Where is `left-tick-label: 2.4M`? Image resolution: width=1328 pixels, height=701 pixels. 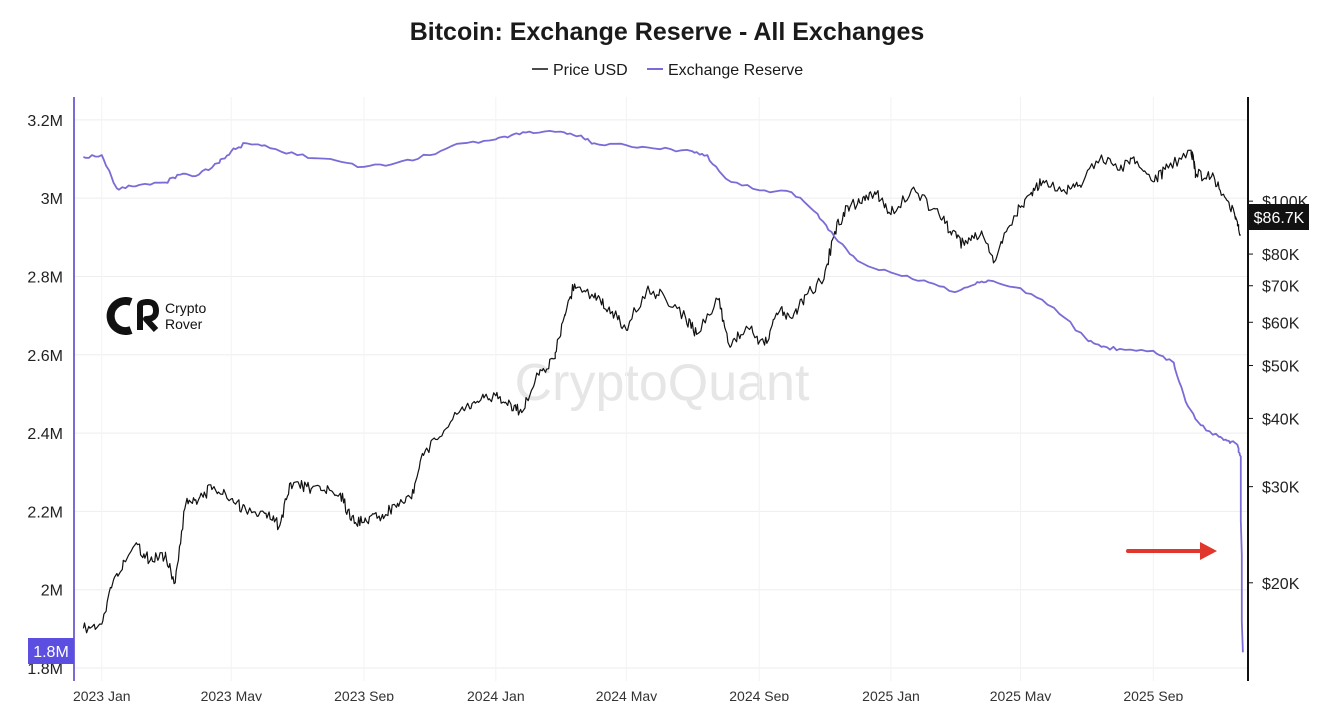 left-tick-label: 2.4M is located at coordinates (45, 434).